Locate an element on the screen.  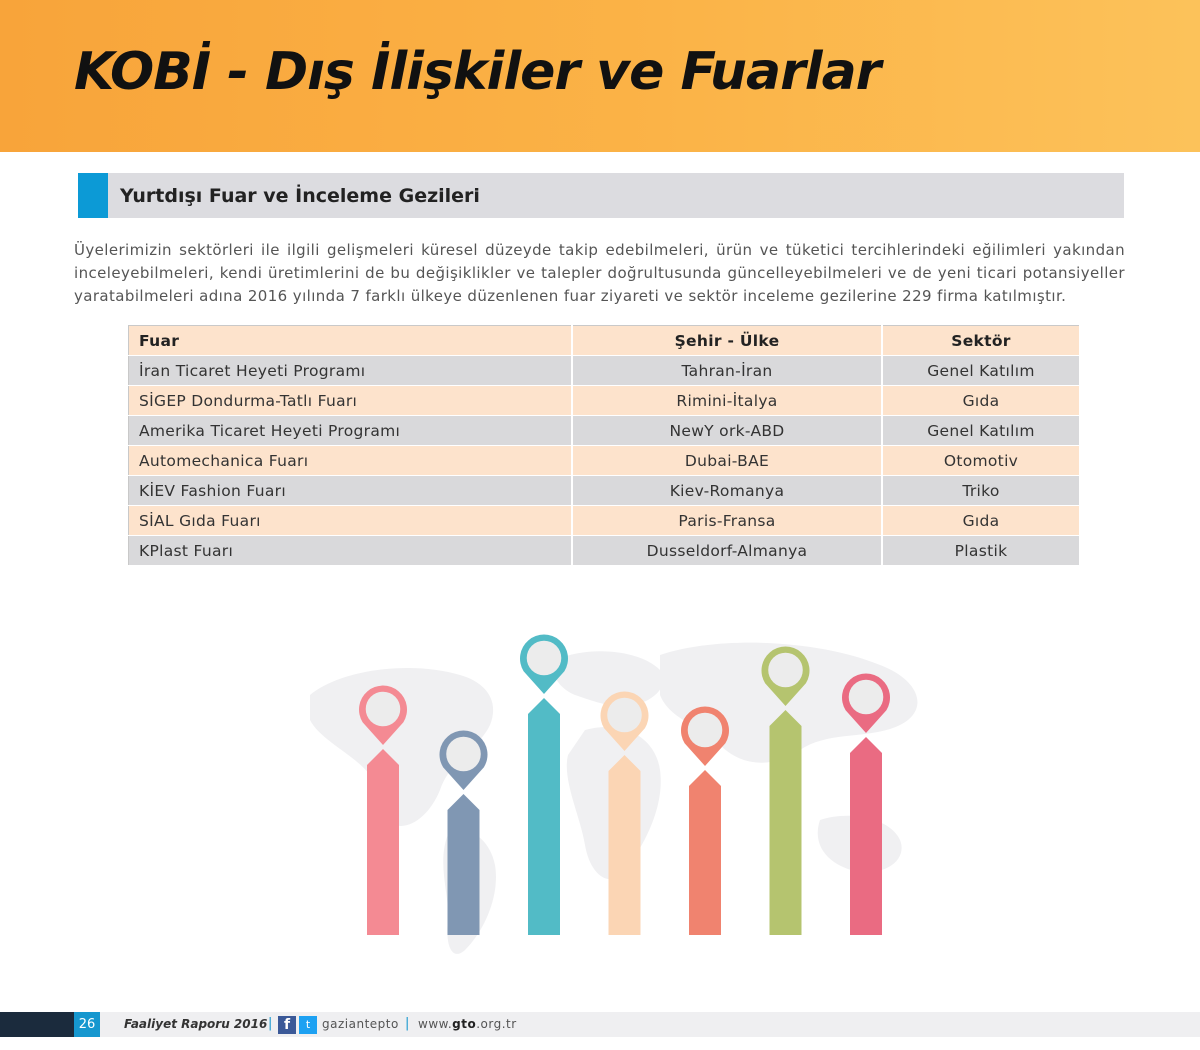
website-link: www.gto.org.tr is located at coordinates (467, 1024).